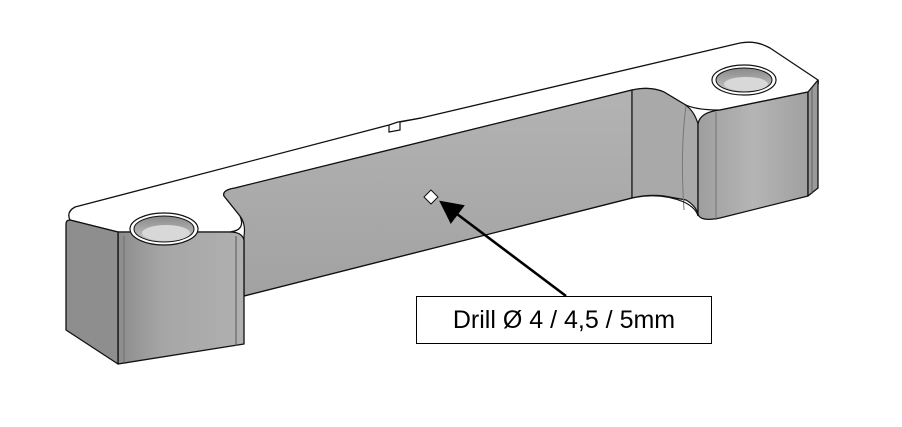 The width and height of the screenshot is (902, 427). I want to click on bracket-channel-floor-edge, so click(471, 246).